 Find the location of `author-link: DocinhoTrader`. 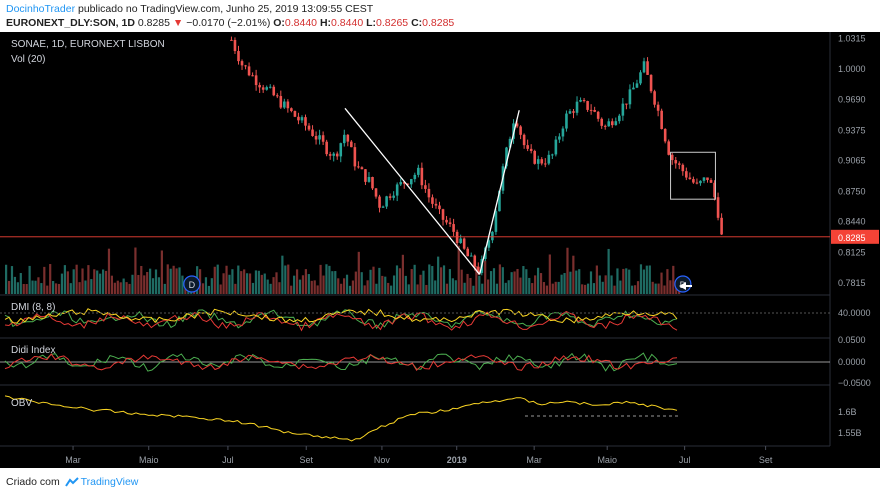

author-link: DocinhoTrader is located at coordinates (41, 9).